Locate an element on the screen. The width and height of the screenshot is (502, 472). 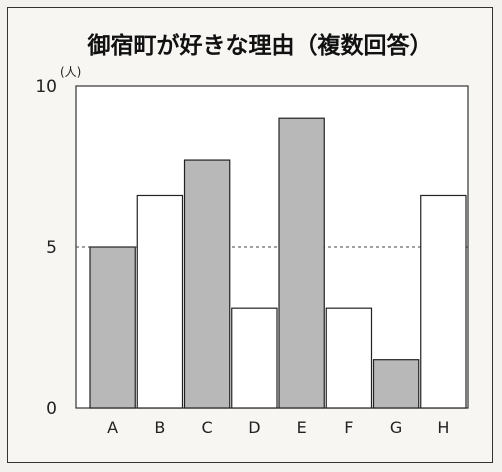
y-tick-label: 5 is located at coordinates (51, 248).